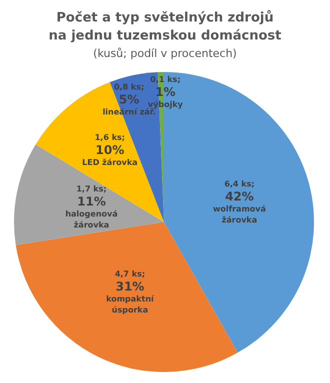  Describe the element at coordinates (239, 192) in the screenshot. I see `data-label: 6,4 ks; 42%` at that location.